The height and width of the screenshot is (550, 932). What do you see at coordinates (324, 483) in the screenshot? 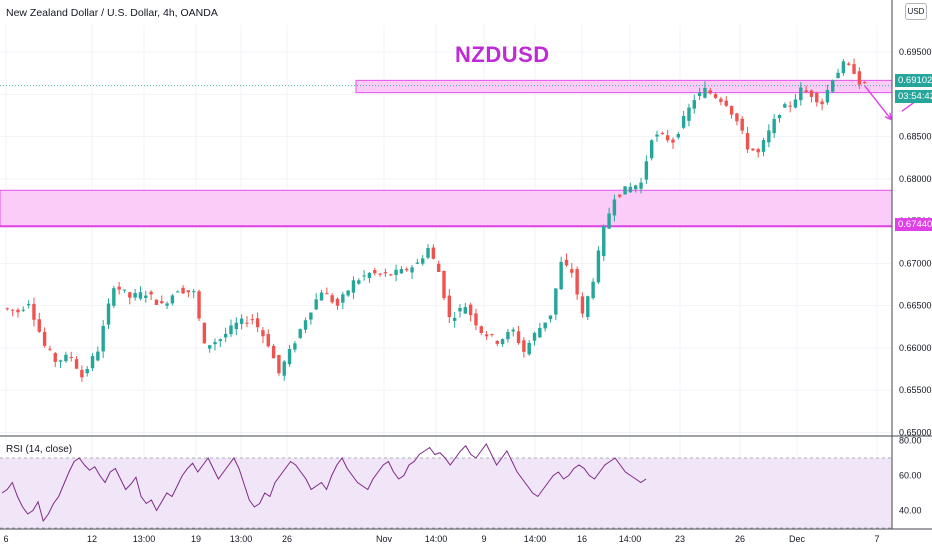
I see `rsi-line` at bounding box center [324, 483].